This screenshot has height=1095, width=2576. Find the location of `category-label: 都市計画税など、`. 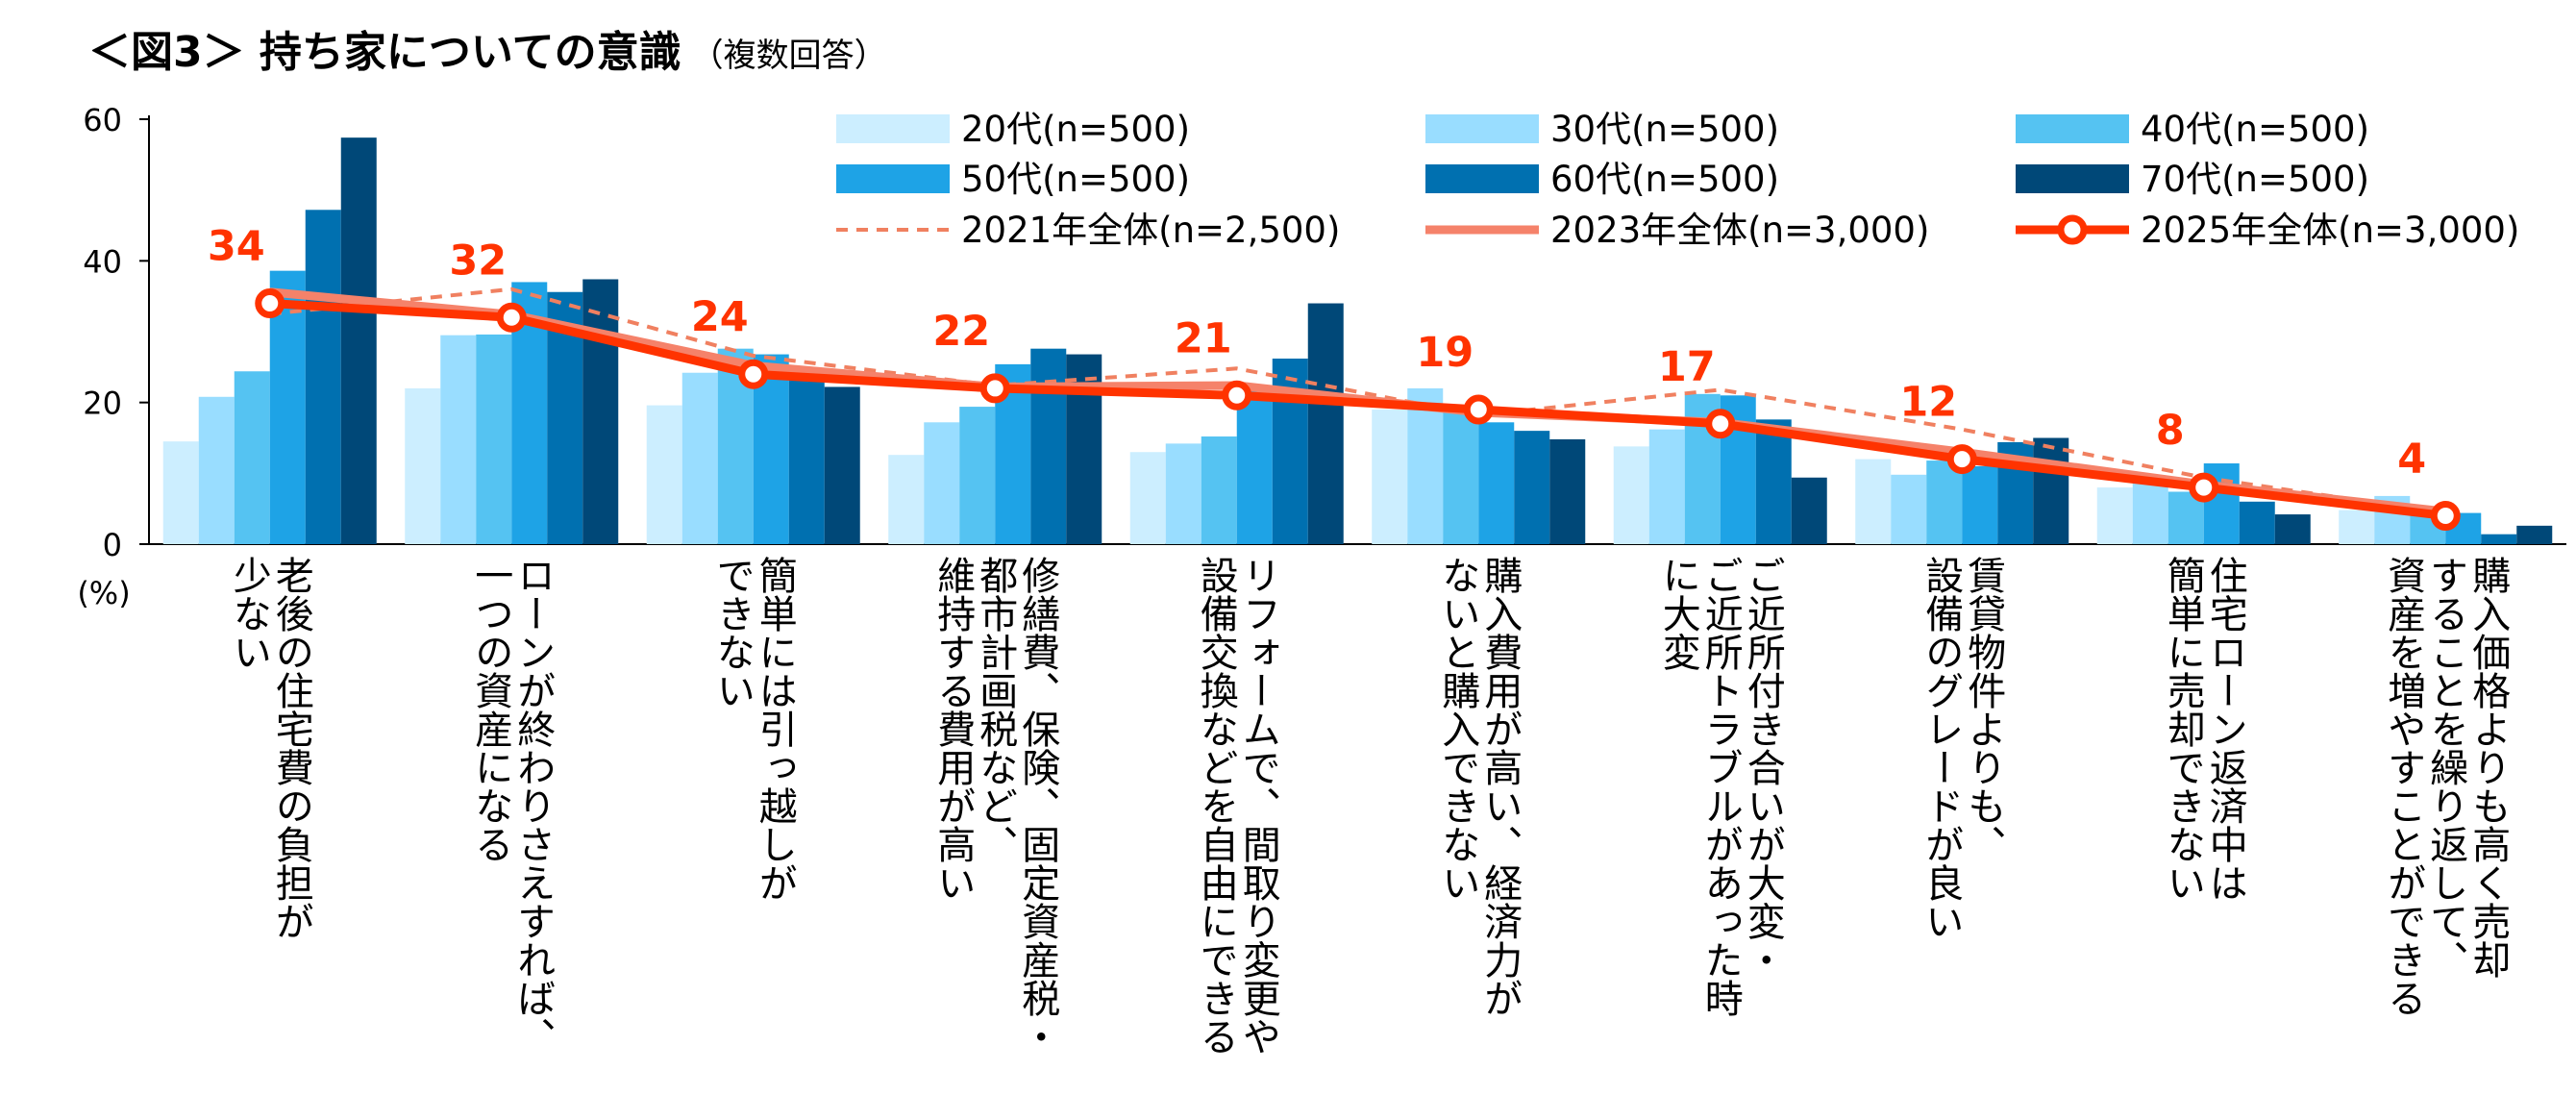

category-label: 都市計画税など、 is located at coordinates (996, 709).